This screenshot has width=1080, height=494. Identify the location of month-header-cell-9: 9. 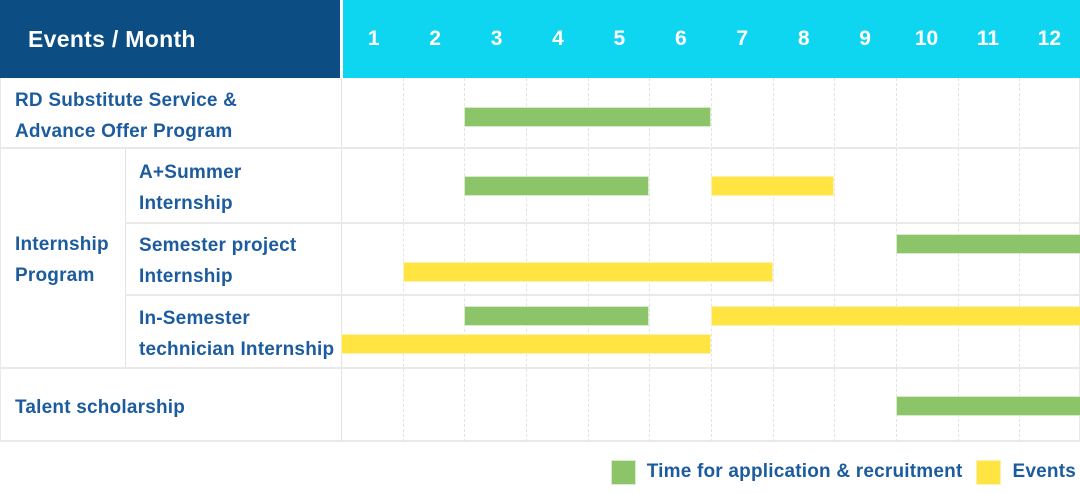
(865, 38).